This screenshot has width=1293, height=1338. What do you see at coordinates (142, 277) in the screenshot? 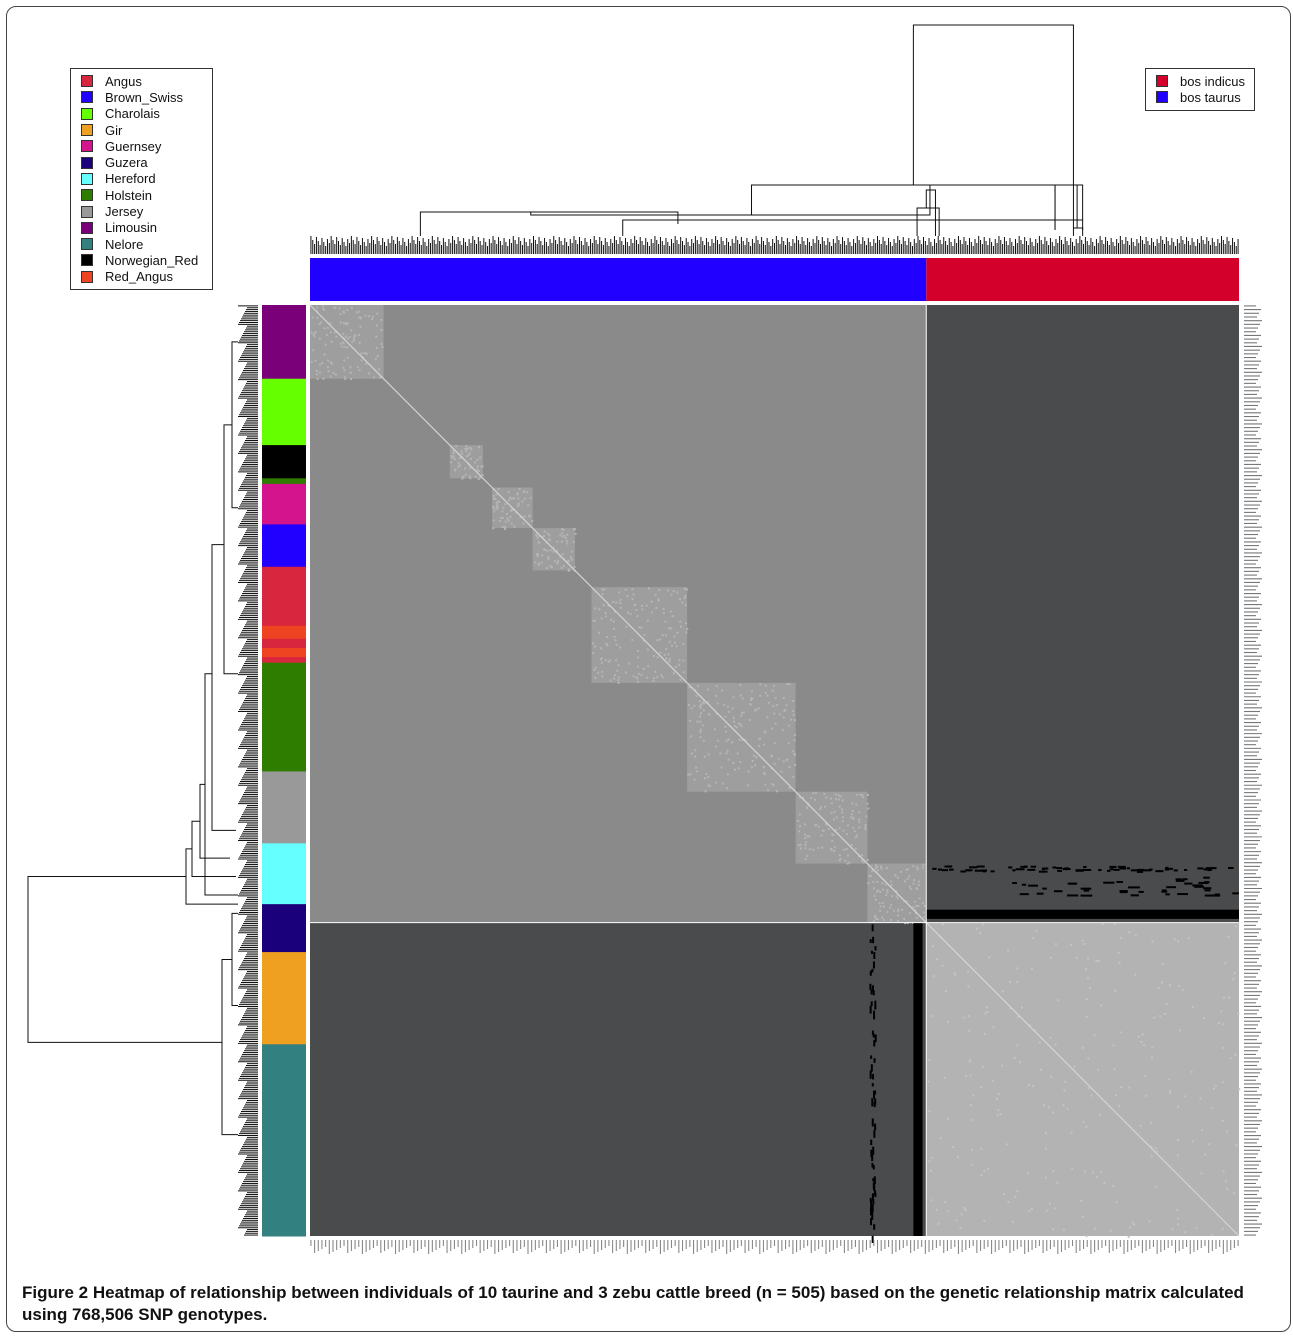
I see `legend-entry: Red_Angus` at bounding box center [142, 277].